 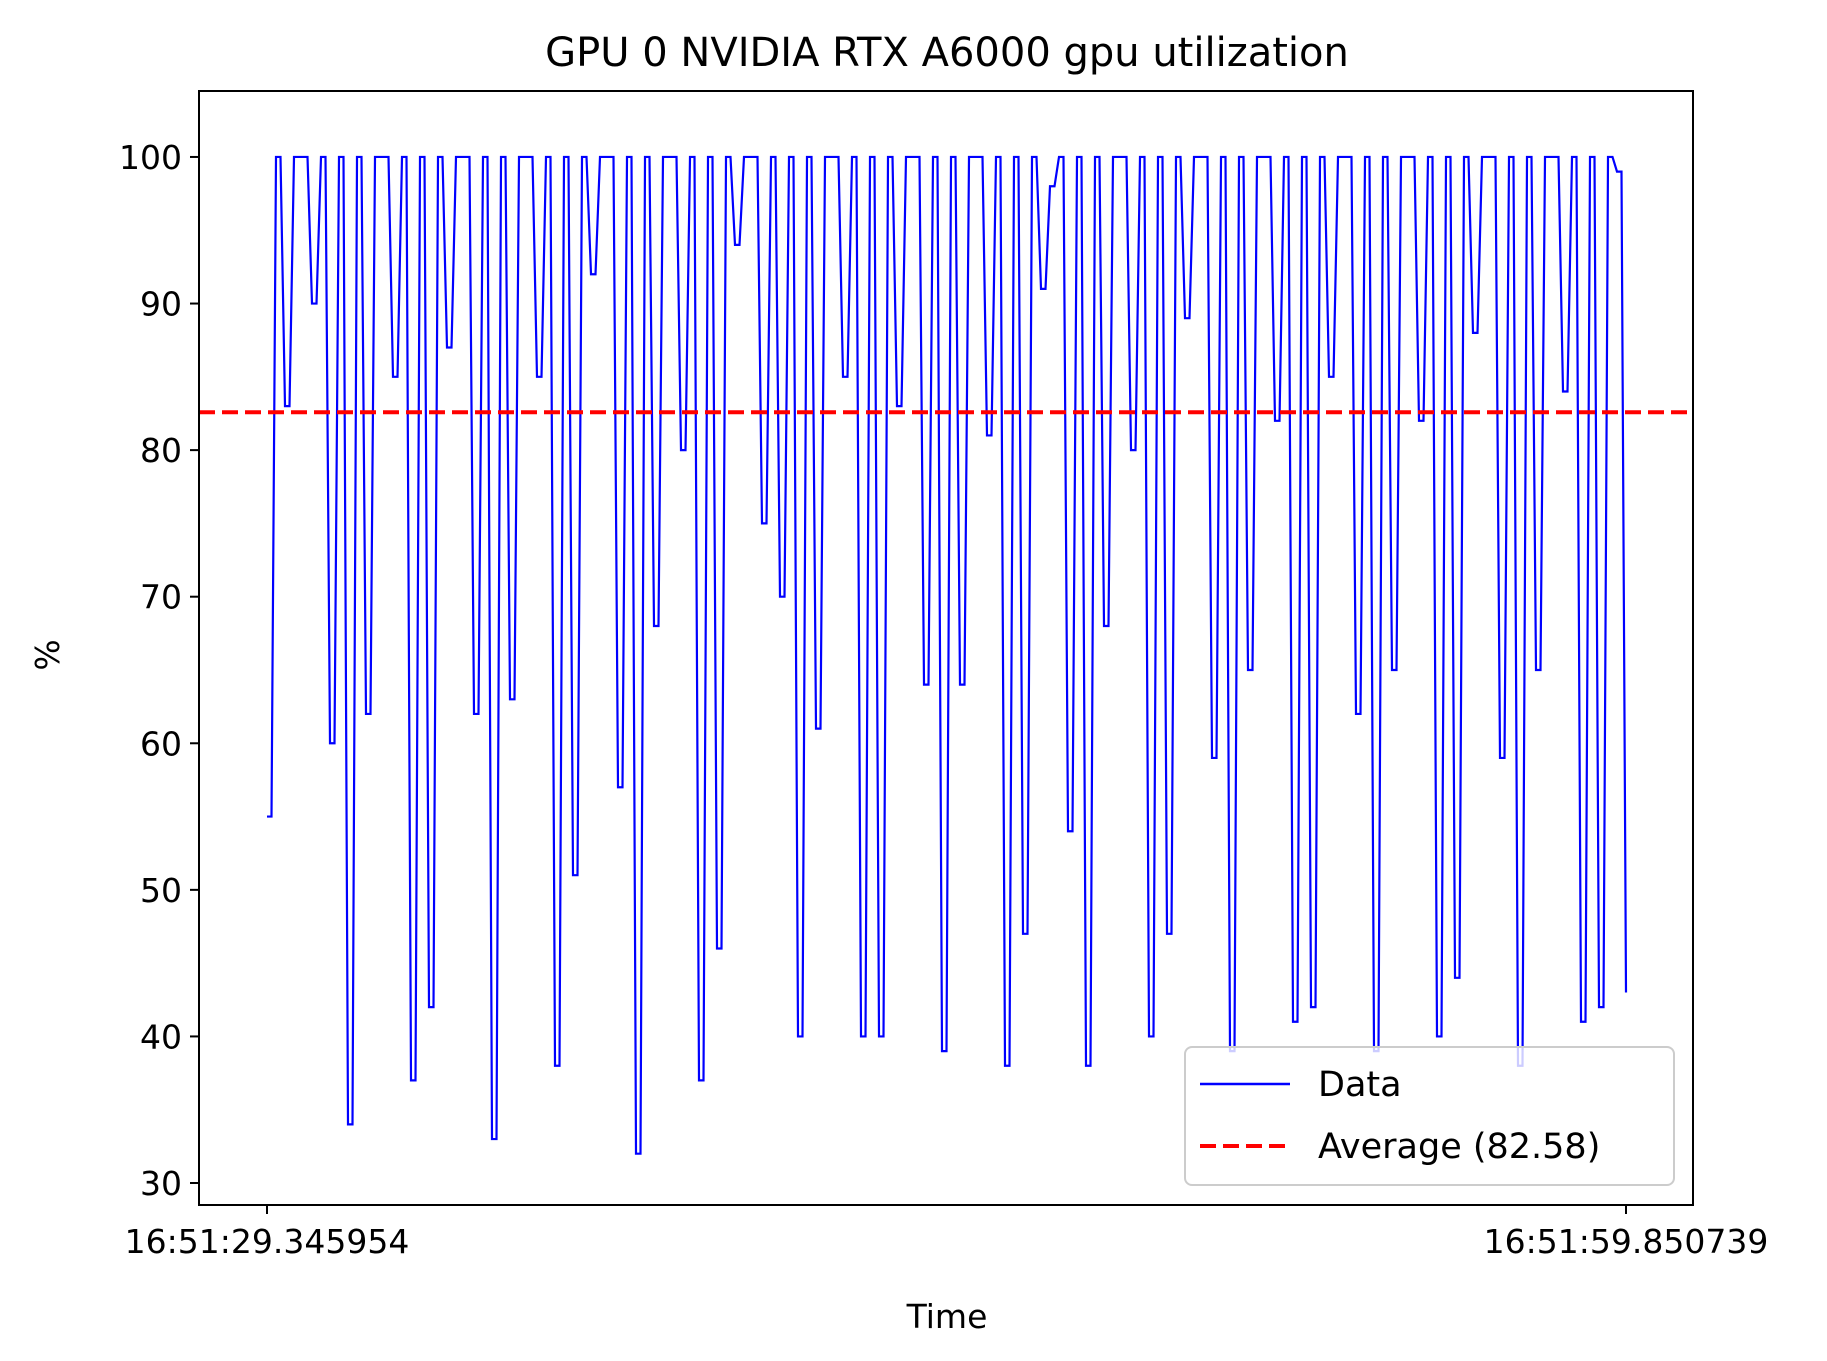 What do you see at coordinates (161, 1036) in the screenshot?
I see `y-tick-label: 40` at bounding box center [161, 1036].